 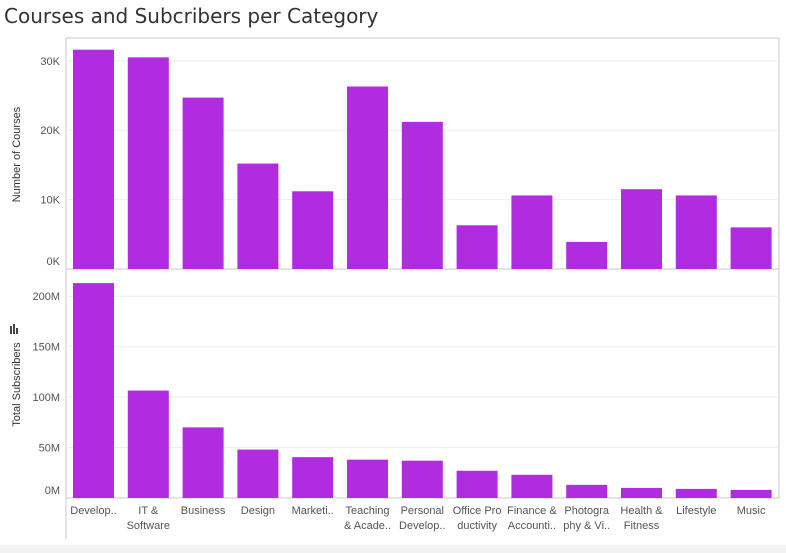 I want to click on x-tick-label: Design, so click(x=258, y=511).